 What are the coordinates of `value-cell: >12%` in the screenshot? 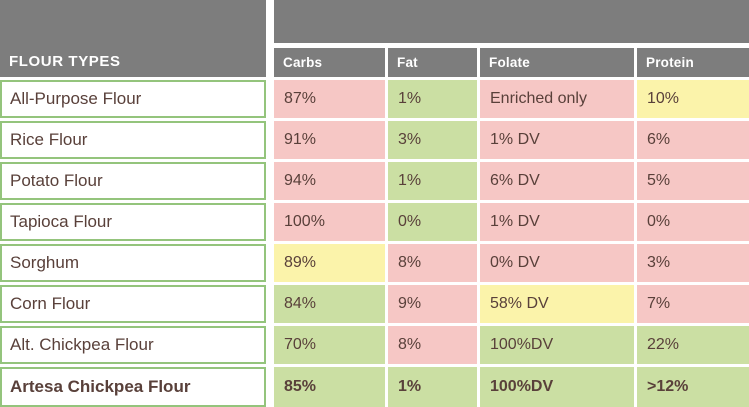 It's located at (693, 387).